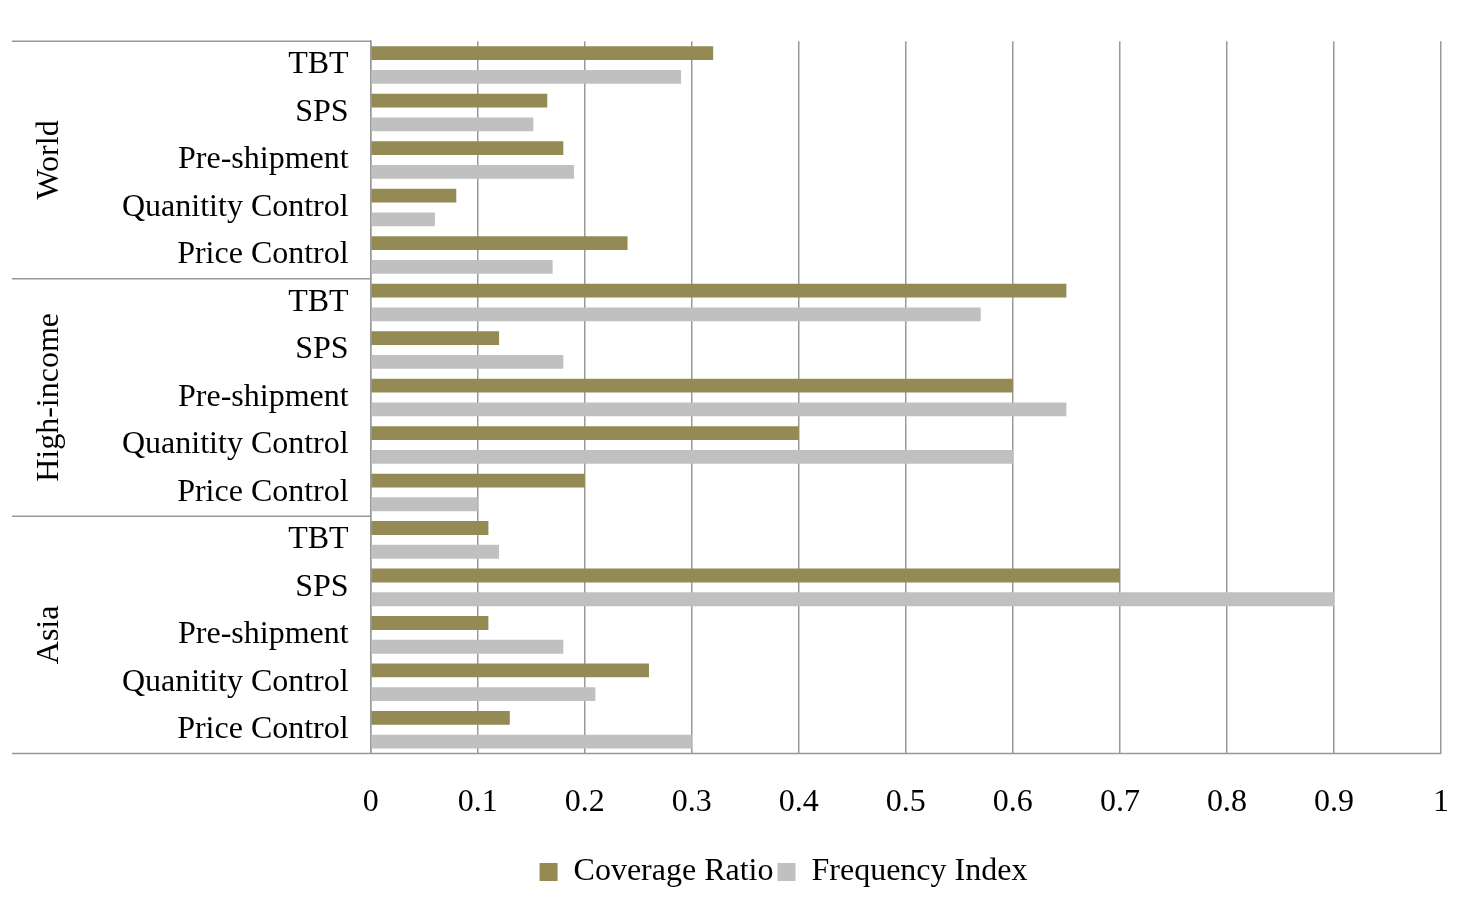  What do you see at coordinates (905, 800) in the screenshot?
I see `x-tick-label: 0.5` at bounding box center [905, 800].